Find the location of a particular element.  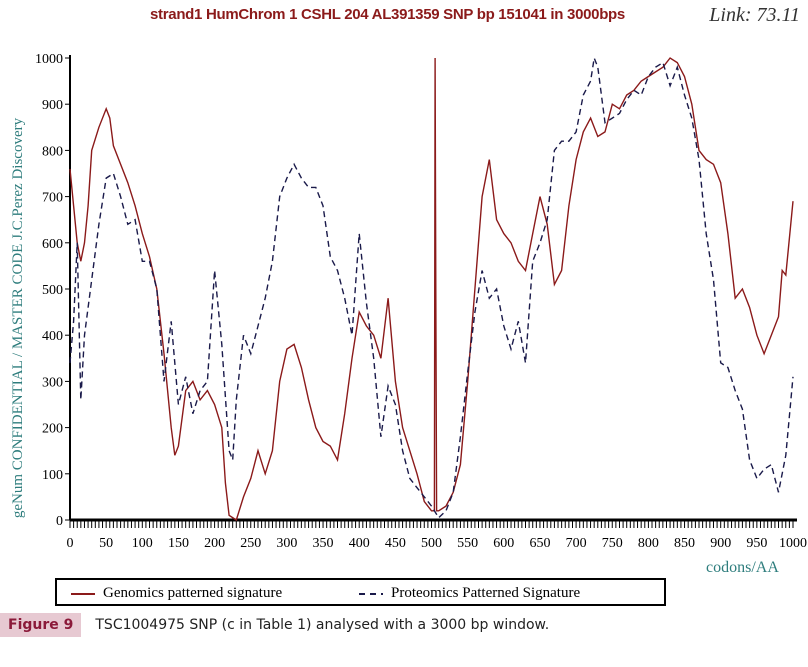

x-tick-label: 500 is located at coordinates (431, 543).